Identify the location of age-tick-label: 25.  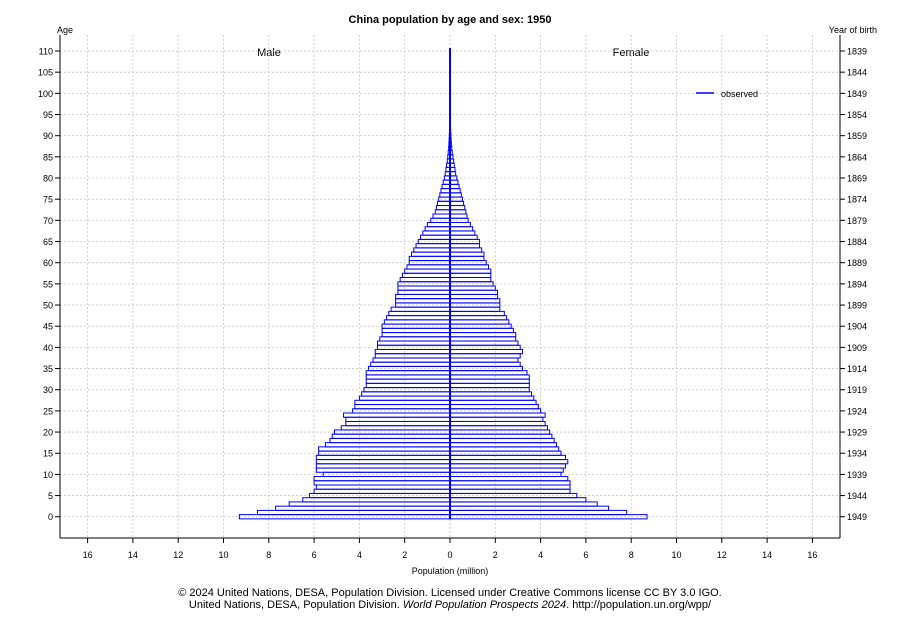
(48, 411).